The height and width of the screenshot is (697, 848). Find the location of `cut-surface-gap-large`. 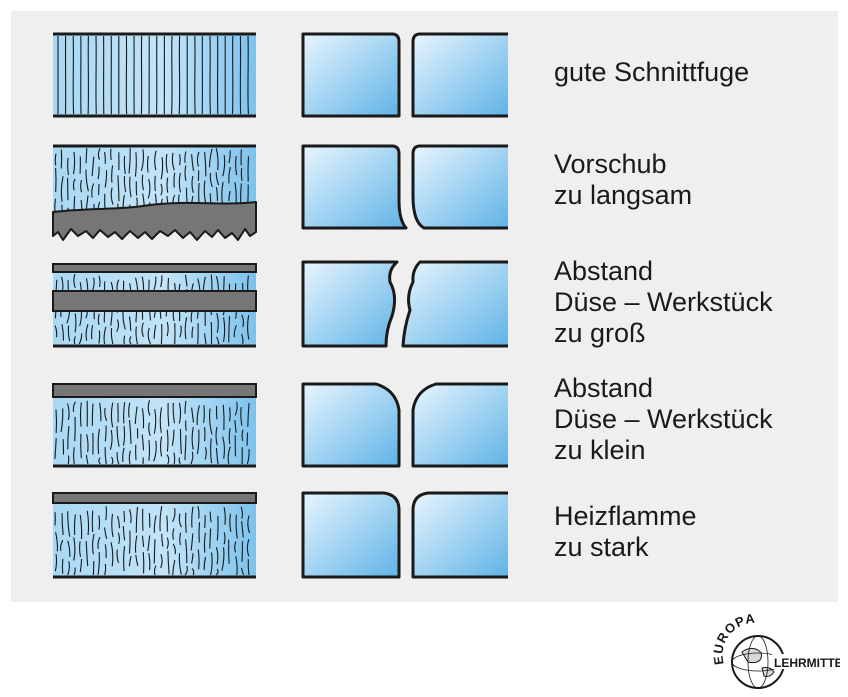

cut-surface-gap-large is located at coordinates (154, 305).